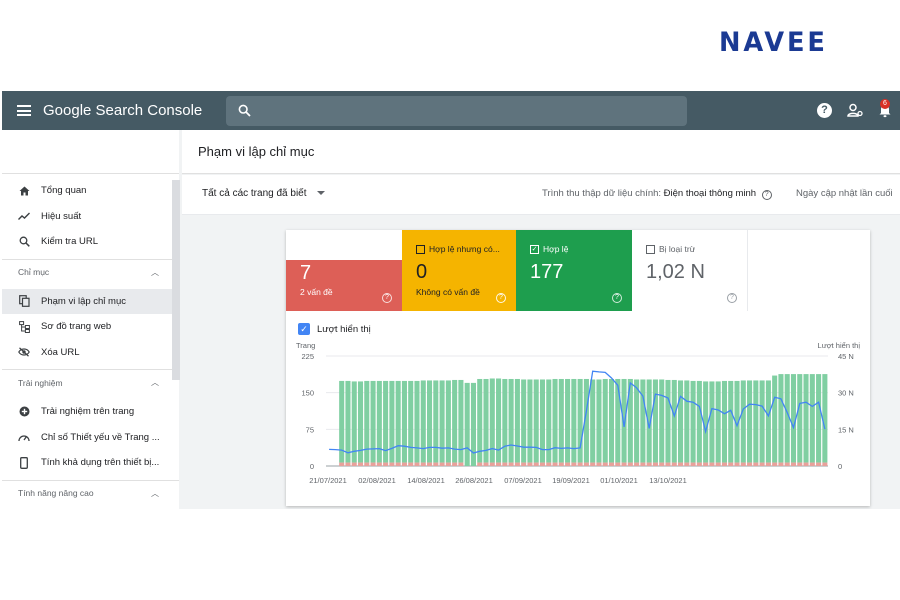  I want to click on tile-valid: ✓ Hợp lệ 177 ?, so click(574, 270).